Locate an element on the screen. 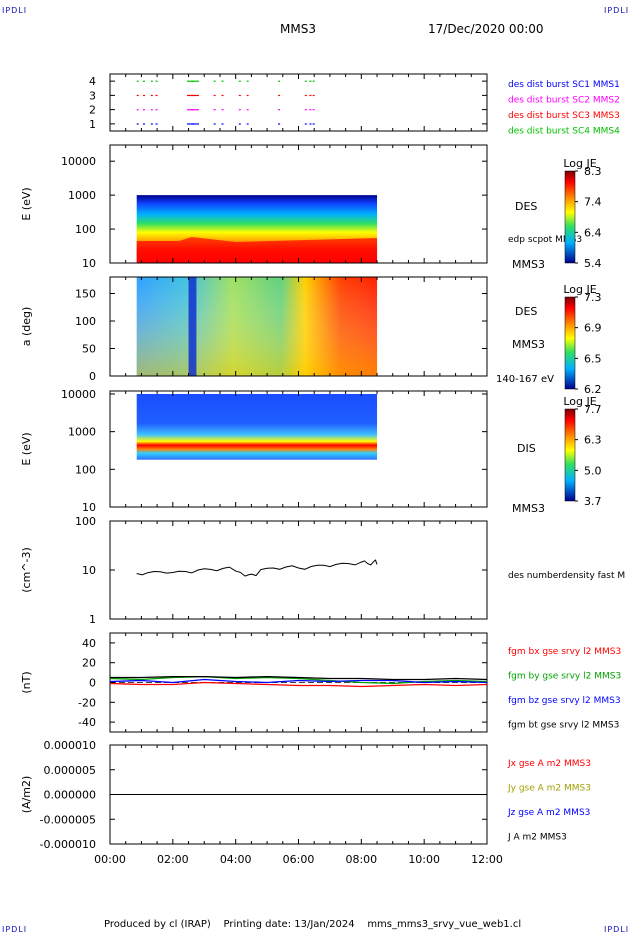 The height and width of the screenshot is (934, 630). footer-produced: Produced by cl (IRAP) is located at coordinates (157, 924).